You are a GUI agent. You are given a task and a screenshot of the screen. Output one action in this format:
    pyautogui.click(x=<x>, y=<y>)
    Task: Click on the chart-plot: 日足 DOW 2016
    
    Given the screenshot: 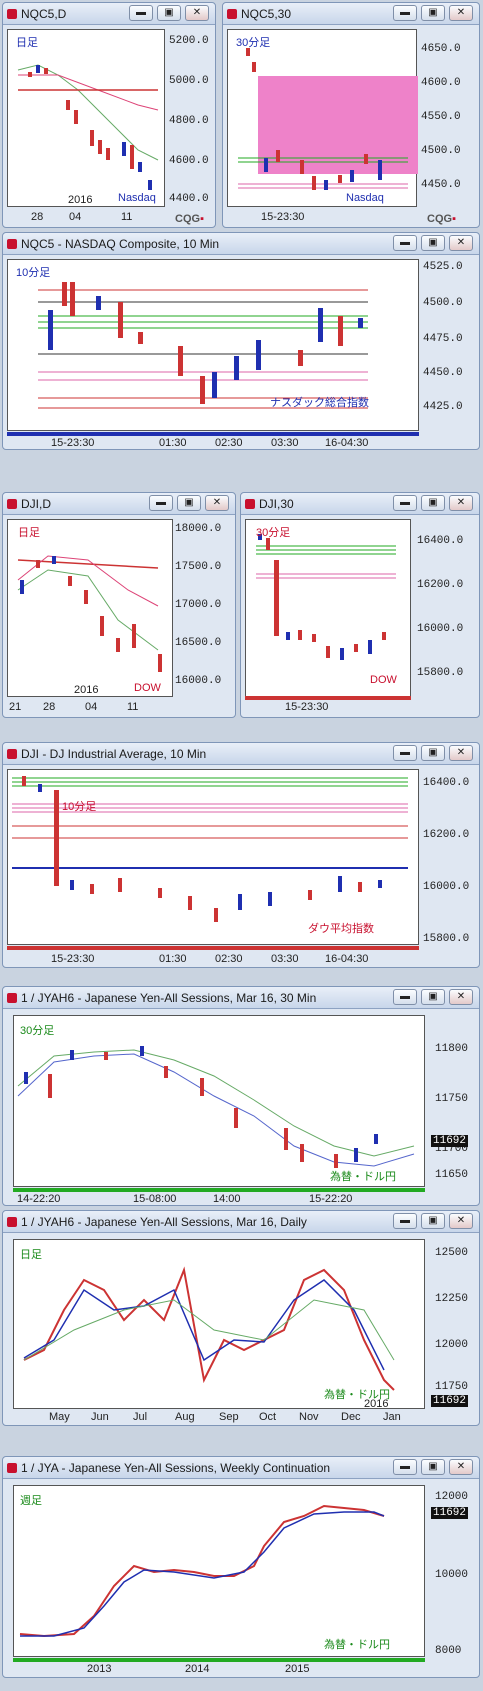 What is the action you would take?
    pyautogui.click(x=90, y=608)
    